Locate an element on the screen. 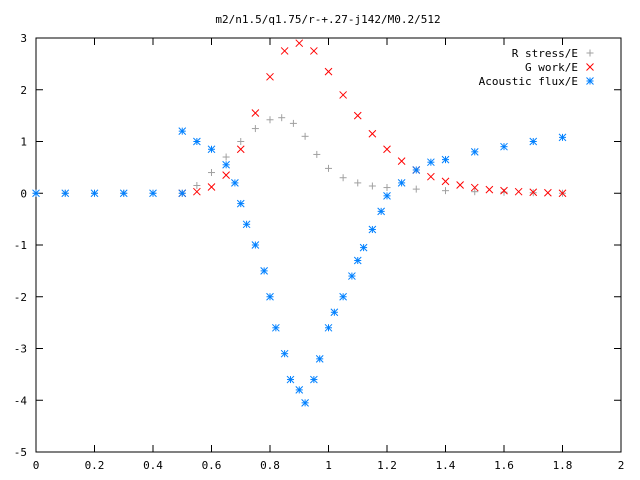  y-tick-label: 3 is located at coordinates (23, 38).